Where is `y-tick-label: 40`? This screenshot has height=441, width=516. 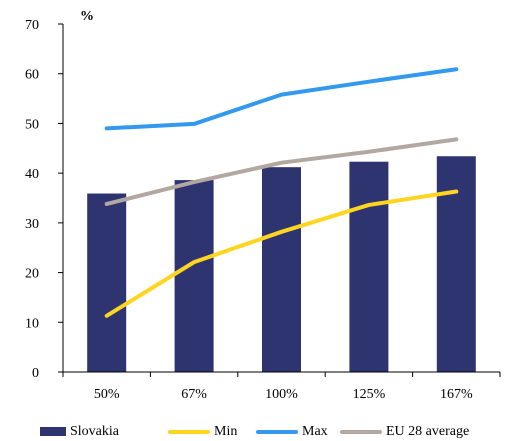 y-tick-label: 40 is located at coordinates (32, 174).